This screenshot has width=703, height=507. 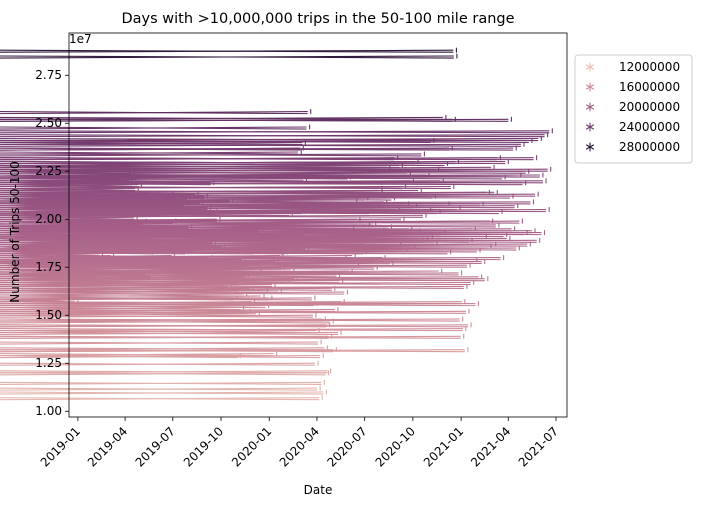 What do you see at coordinates (48, 411) in the screenshot?
I see `y-tick-label: 1.00` at bounding box center [48, 411].